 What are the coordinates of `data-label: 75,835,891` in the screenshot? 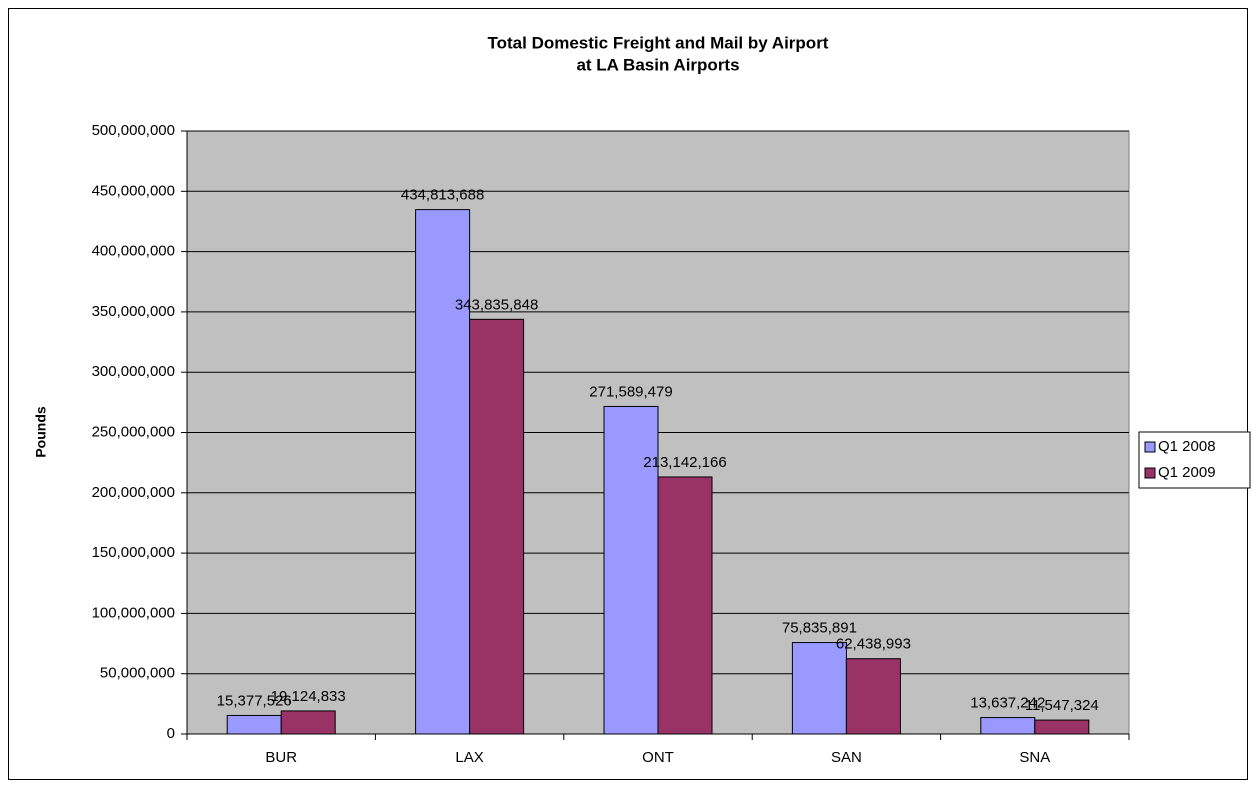 It's located at (819, 628).